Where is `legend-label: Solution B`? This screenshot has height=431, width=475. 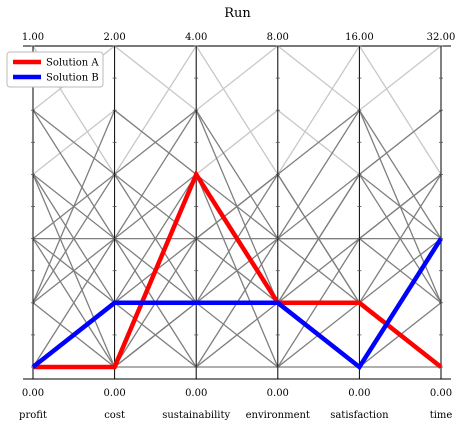 legend-label: Solution B is located at coordinates (72, 78).